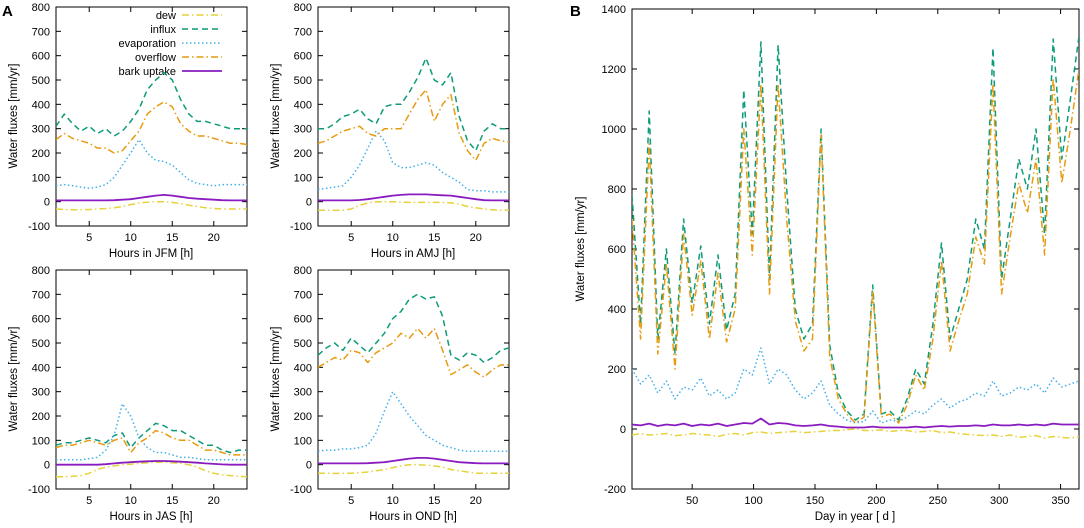 The height and width of the screenshot is (528, 1084). I want to click on panel-label-b: B, so click(575, 11).